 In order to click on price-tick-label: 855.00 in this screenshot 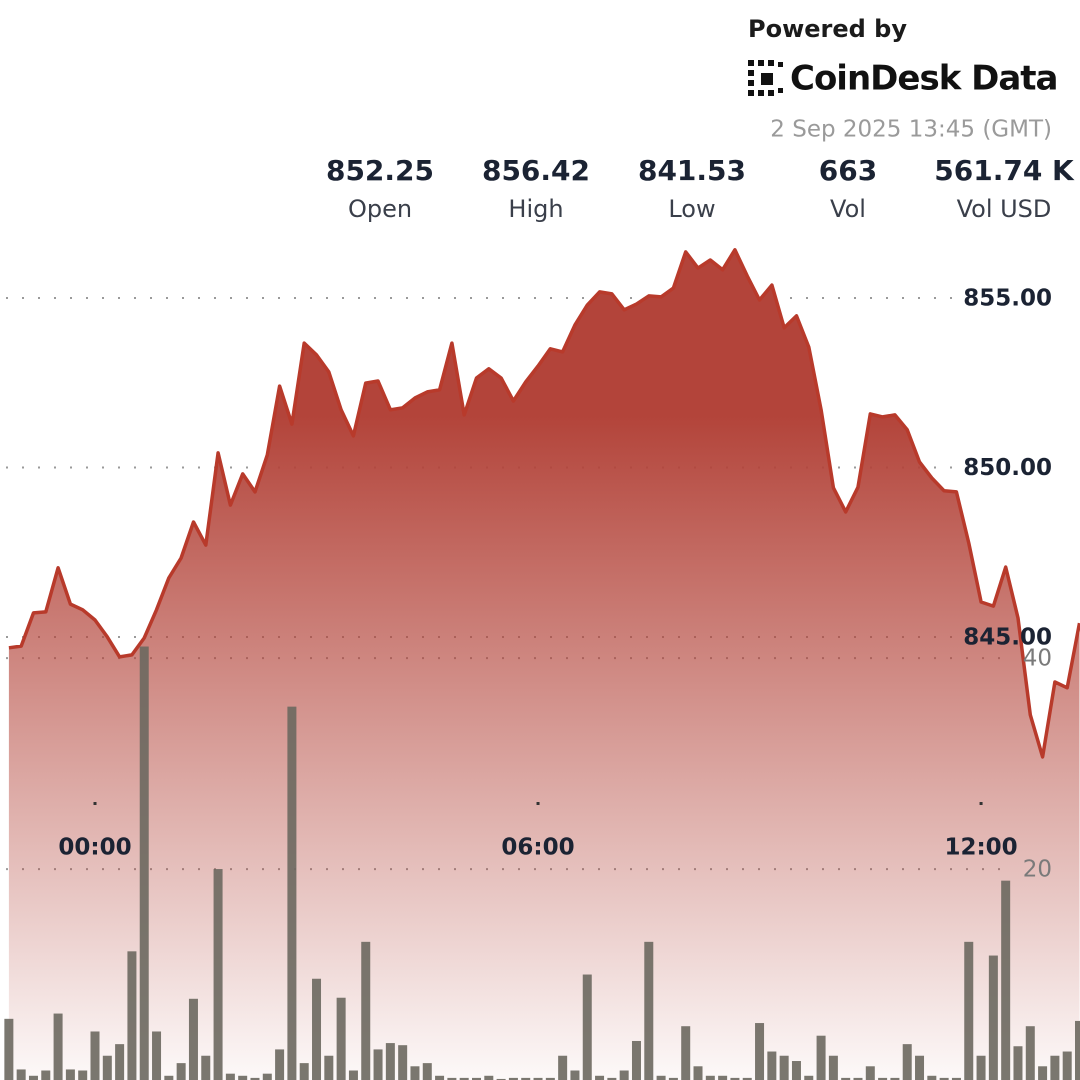, I will do `click(1007, 298)`.